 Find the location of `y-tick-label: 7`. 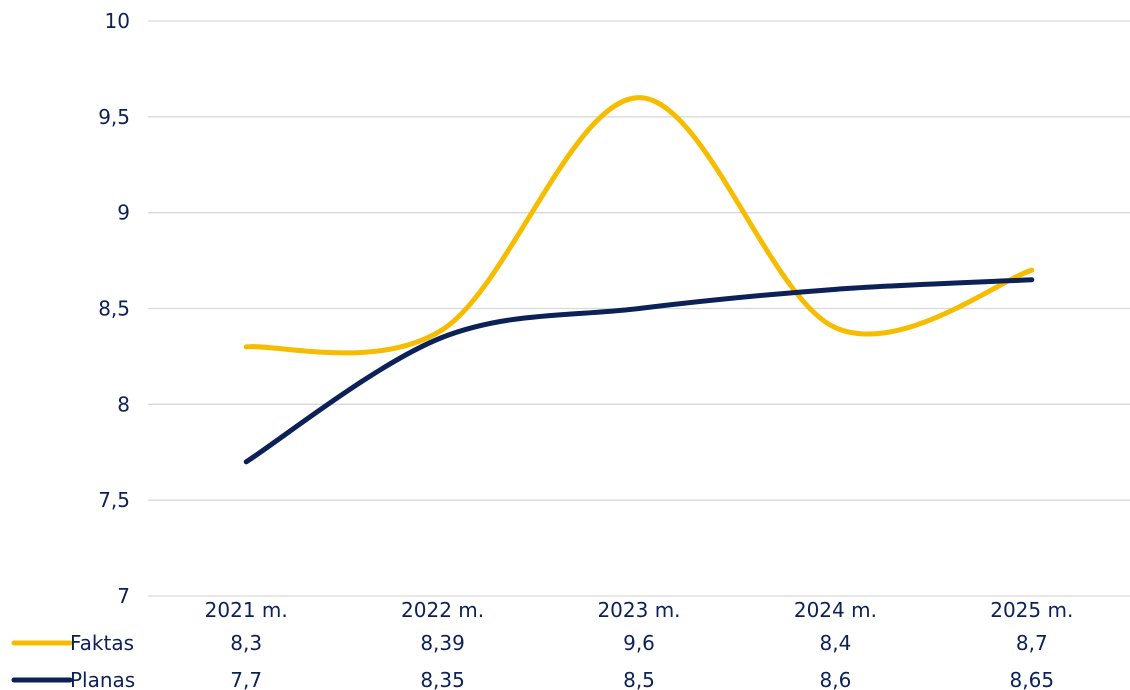

y-tick-label: 7 is located at coordinates (123, 596).